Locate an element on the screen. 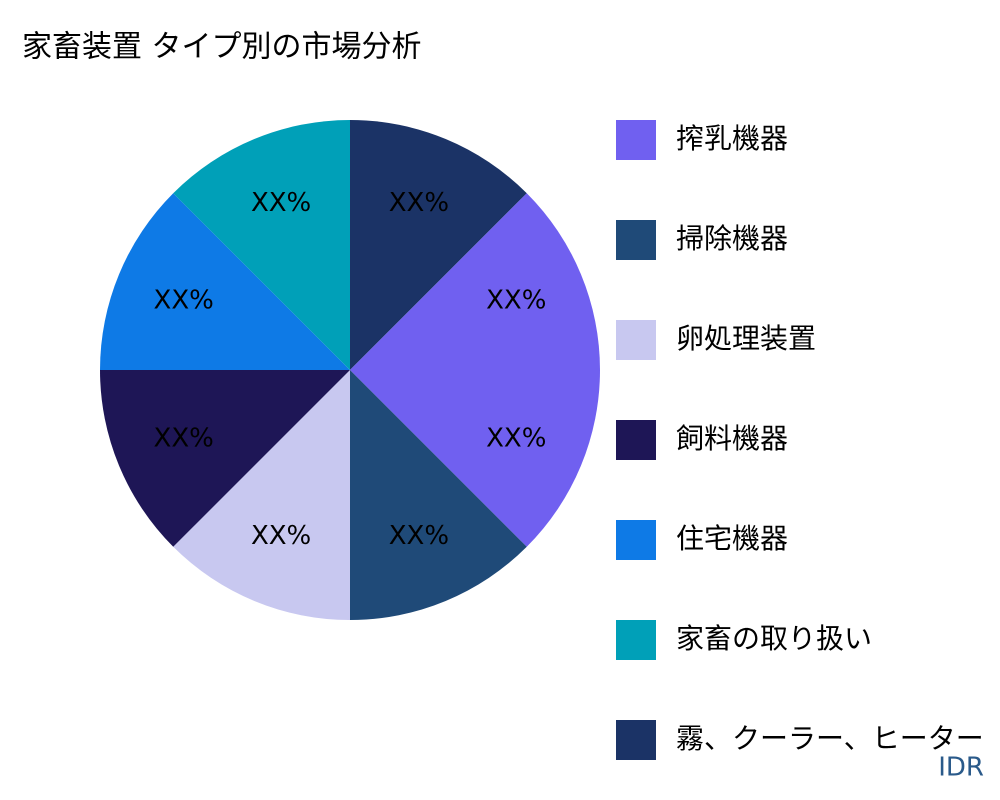 This screenshot has height=800, width=1000. legend-label: 家畜の取り扱い is located at coordinates (774, 638).